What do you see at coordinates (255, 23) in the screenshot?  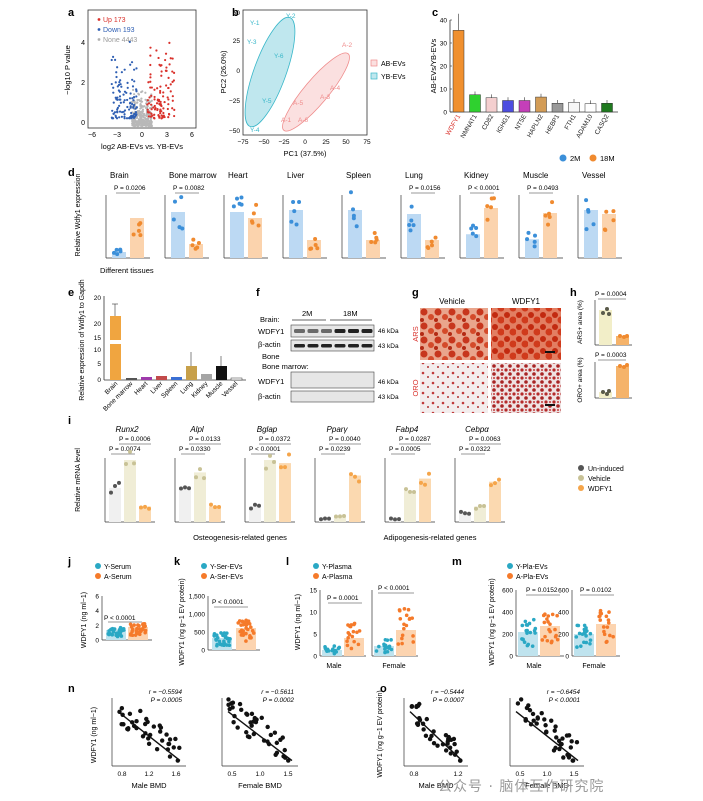 I see `svg-text: Y-1` at bounding box center [255, 23].